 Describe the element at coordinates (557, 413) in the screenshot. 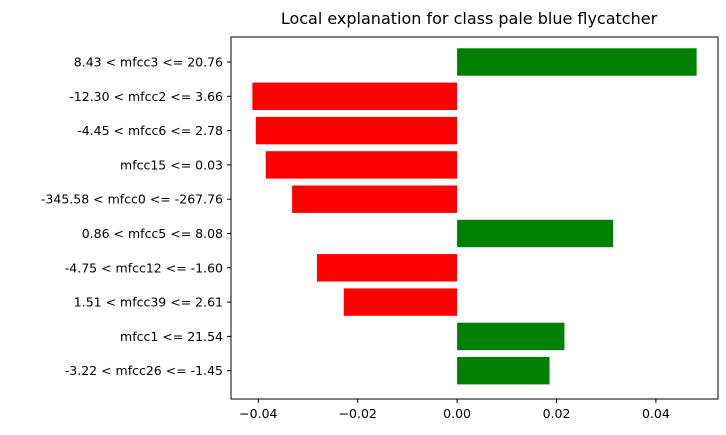

I see `x-tick-label: 0.02` at that location.